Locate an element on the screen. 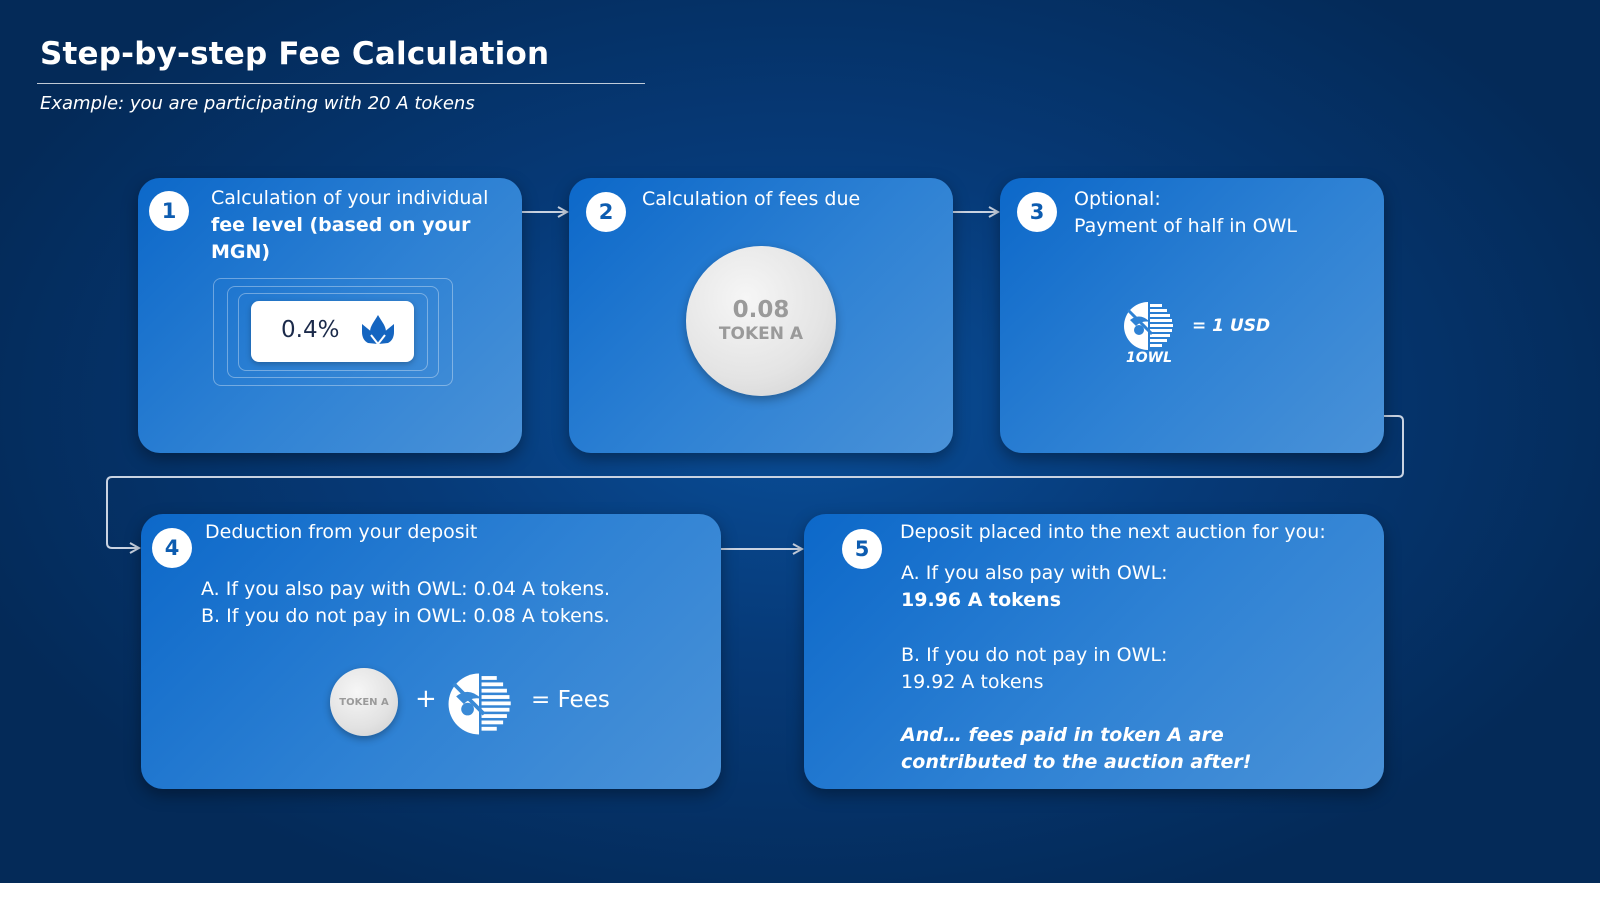 The width and height of the screenshot is (1600, 900). mgn-logo-icon is located at coordinates (378, 330).